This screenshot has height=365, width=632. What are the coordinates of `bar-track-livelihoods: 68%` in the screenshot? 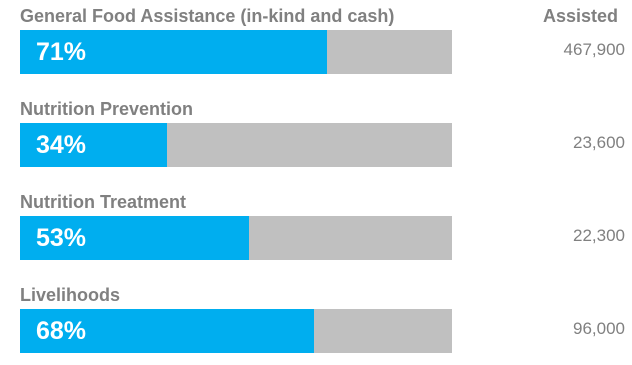 It's located at (236, 331).